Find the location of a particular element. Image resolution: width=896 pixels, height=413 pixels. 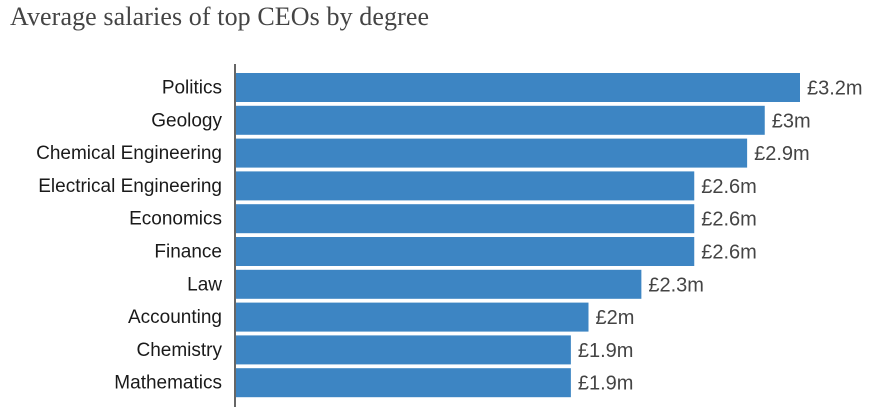

value-label-geology: £3m is located at coordinates (791, 121).